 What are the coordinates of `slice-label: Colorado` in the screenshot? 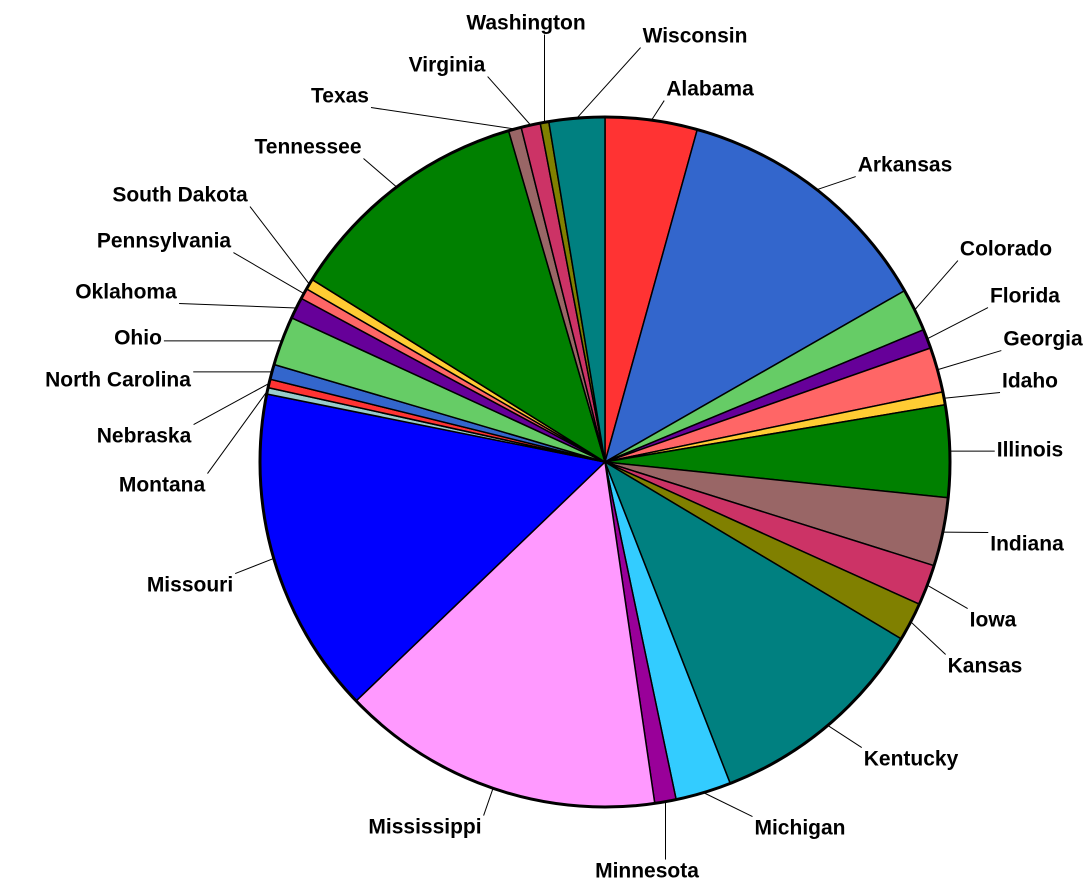 It's located at (1006, 249).